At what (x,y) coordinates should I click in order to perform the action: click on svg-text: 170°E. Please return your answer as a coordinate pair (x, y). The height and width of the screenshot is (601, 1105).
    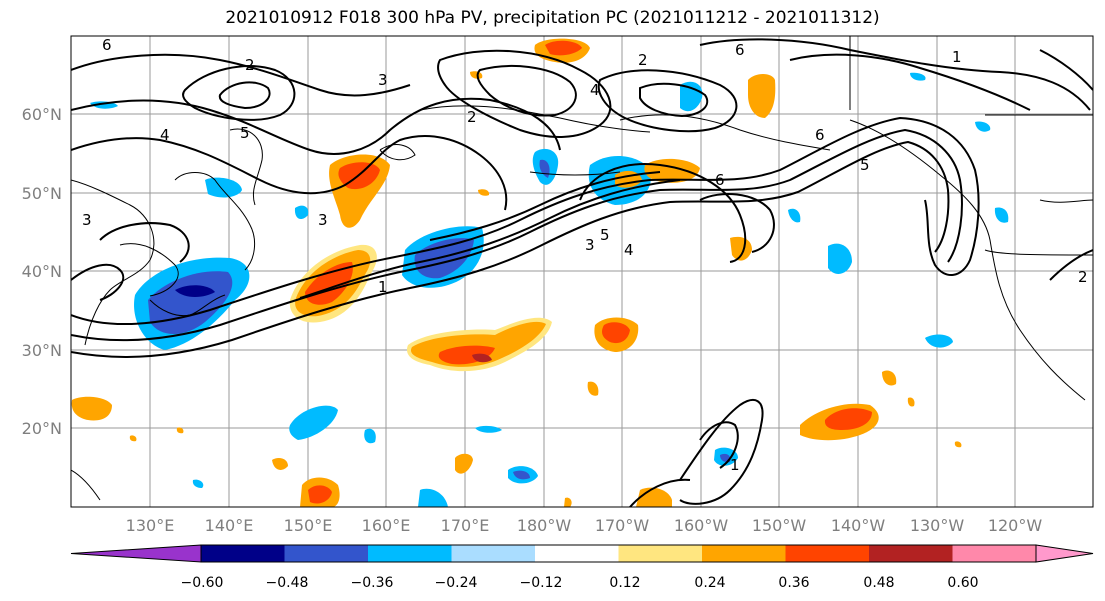
    Looking at the image, I should click on (465, 525).